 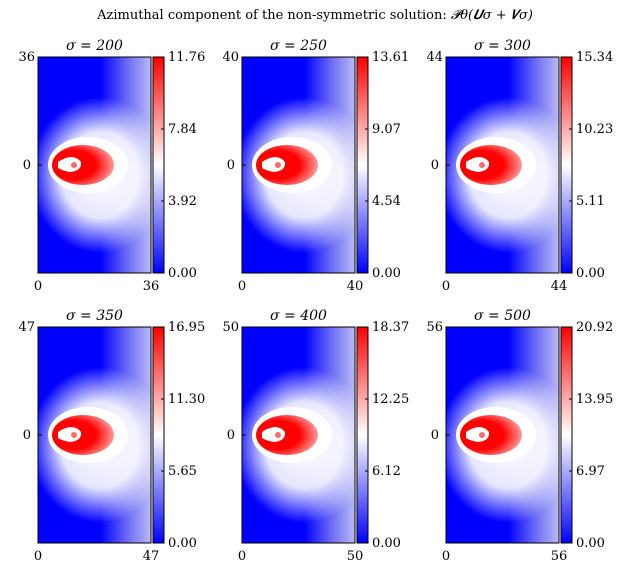 What do you see at coordinates (390, 327) in the screenshot?
I see `colorbar-tick-label: 18.37` at bounding box center [390, 327].